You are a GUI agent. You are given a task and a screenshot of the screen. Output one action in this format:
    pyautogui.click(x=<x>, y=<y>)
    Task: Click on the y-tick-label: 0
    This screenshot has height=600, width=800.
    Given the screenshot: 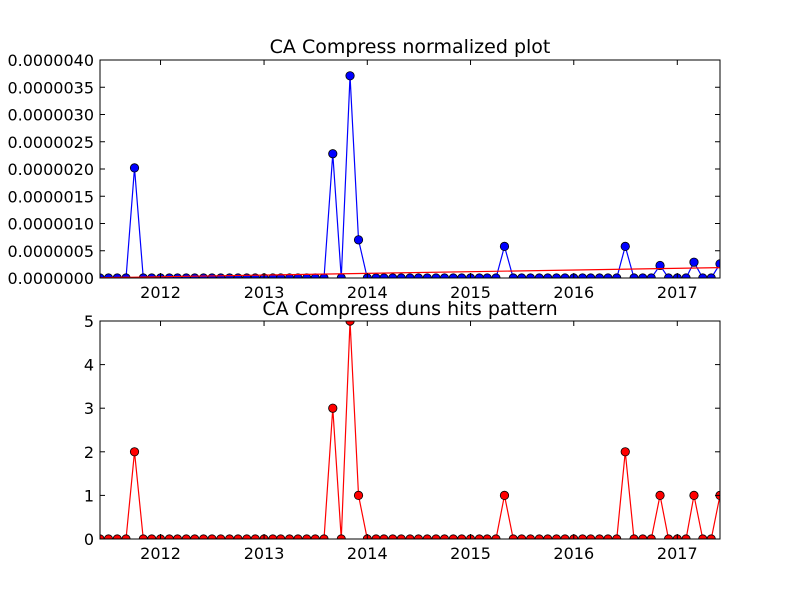 What is the action you would take?
    pyautogui.click(x=89, y=539)
    